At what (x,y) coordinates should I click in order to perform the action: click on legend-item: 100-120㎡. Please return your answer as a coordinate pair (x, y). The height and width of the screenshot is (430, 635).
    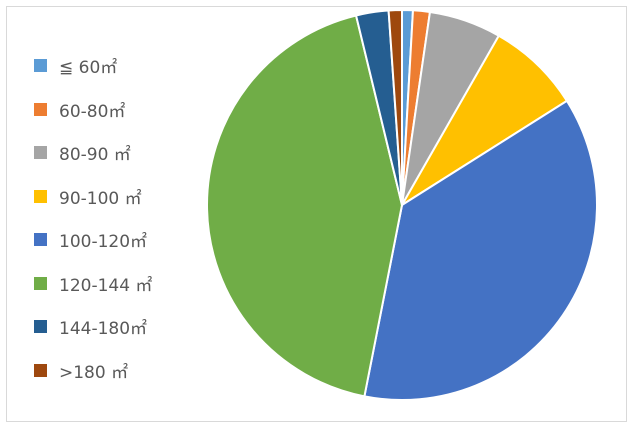
    Looking at the image, I should click on (119, 240).